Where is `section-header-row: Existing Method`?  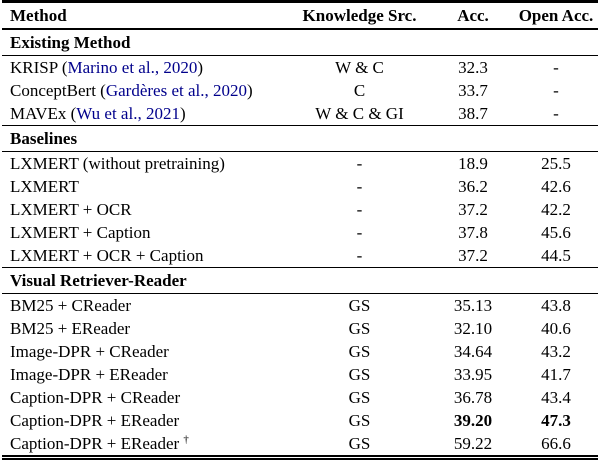
section-header-row: Existing Method is located at coordinates (300, 42).